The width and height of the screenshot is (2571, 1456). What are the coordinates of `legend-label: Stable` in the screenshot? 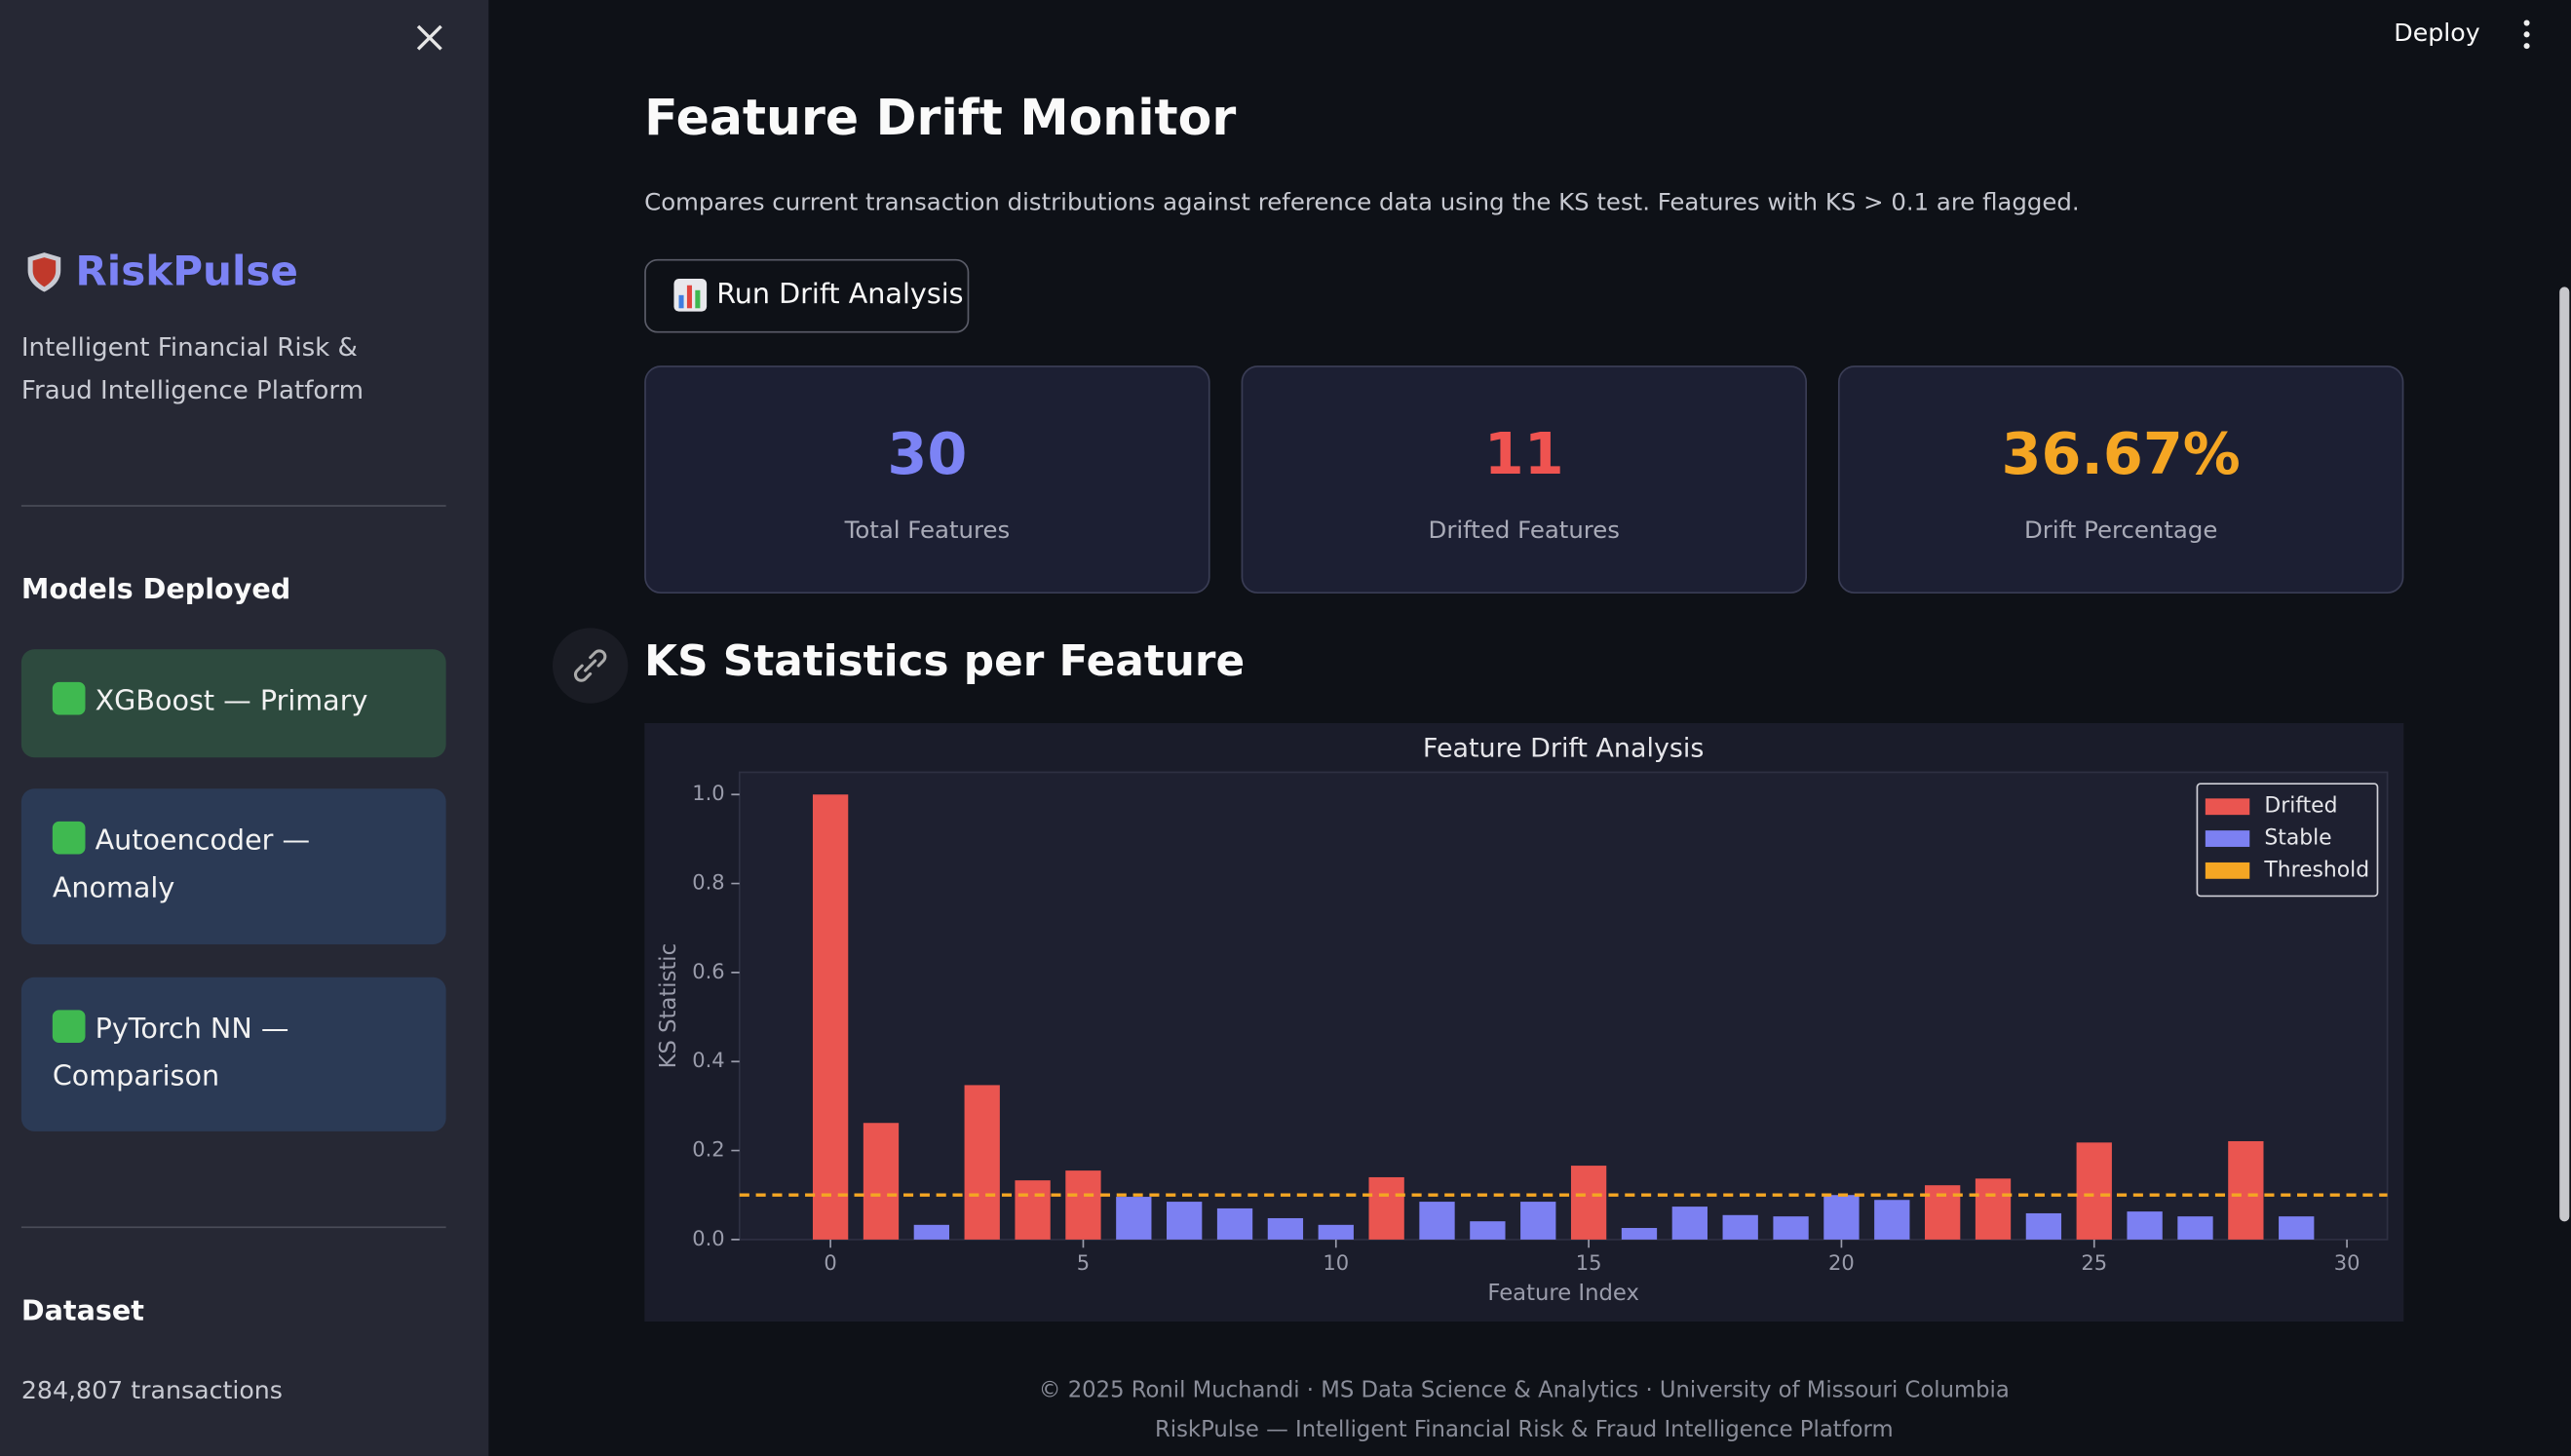 It's located at (2297, 838).